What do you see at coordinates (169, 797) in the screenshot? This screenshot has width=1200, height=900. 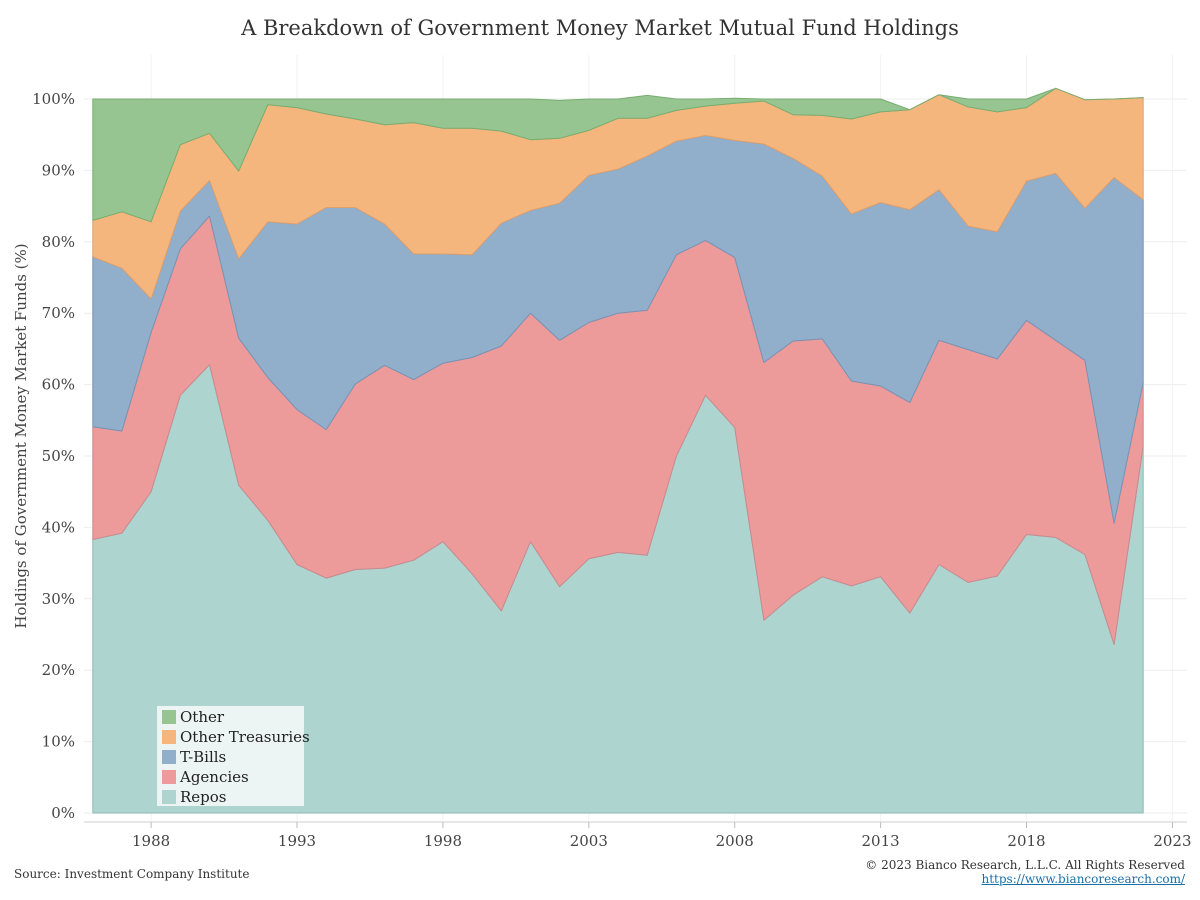 I see `legend-swatch-repos` at bounding box center [169, 797].